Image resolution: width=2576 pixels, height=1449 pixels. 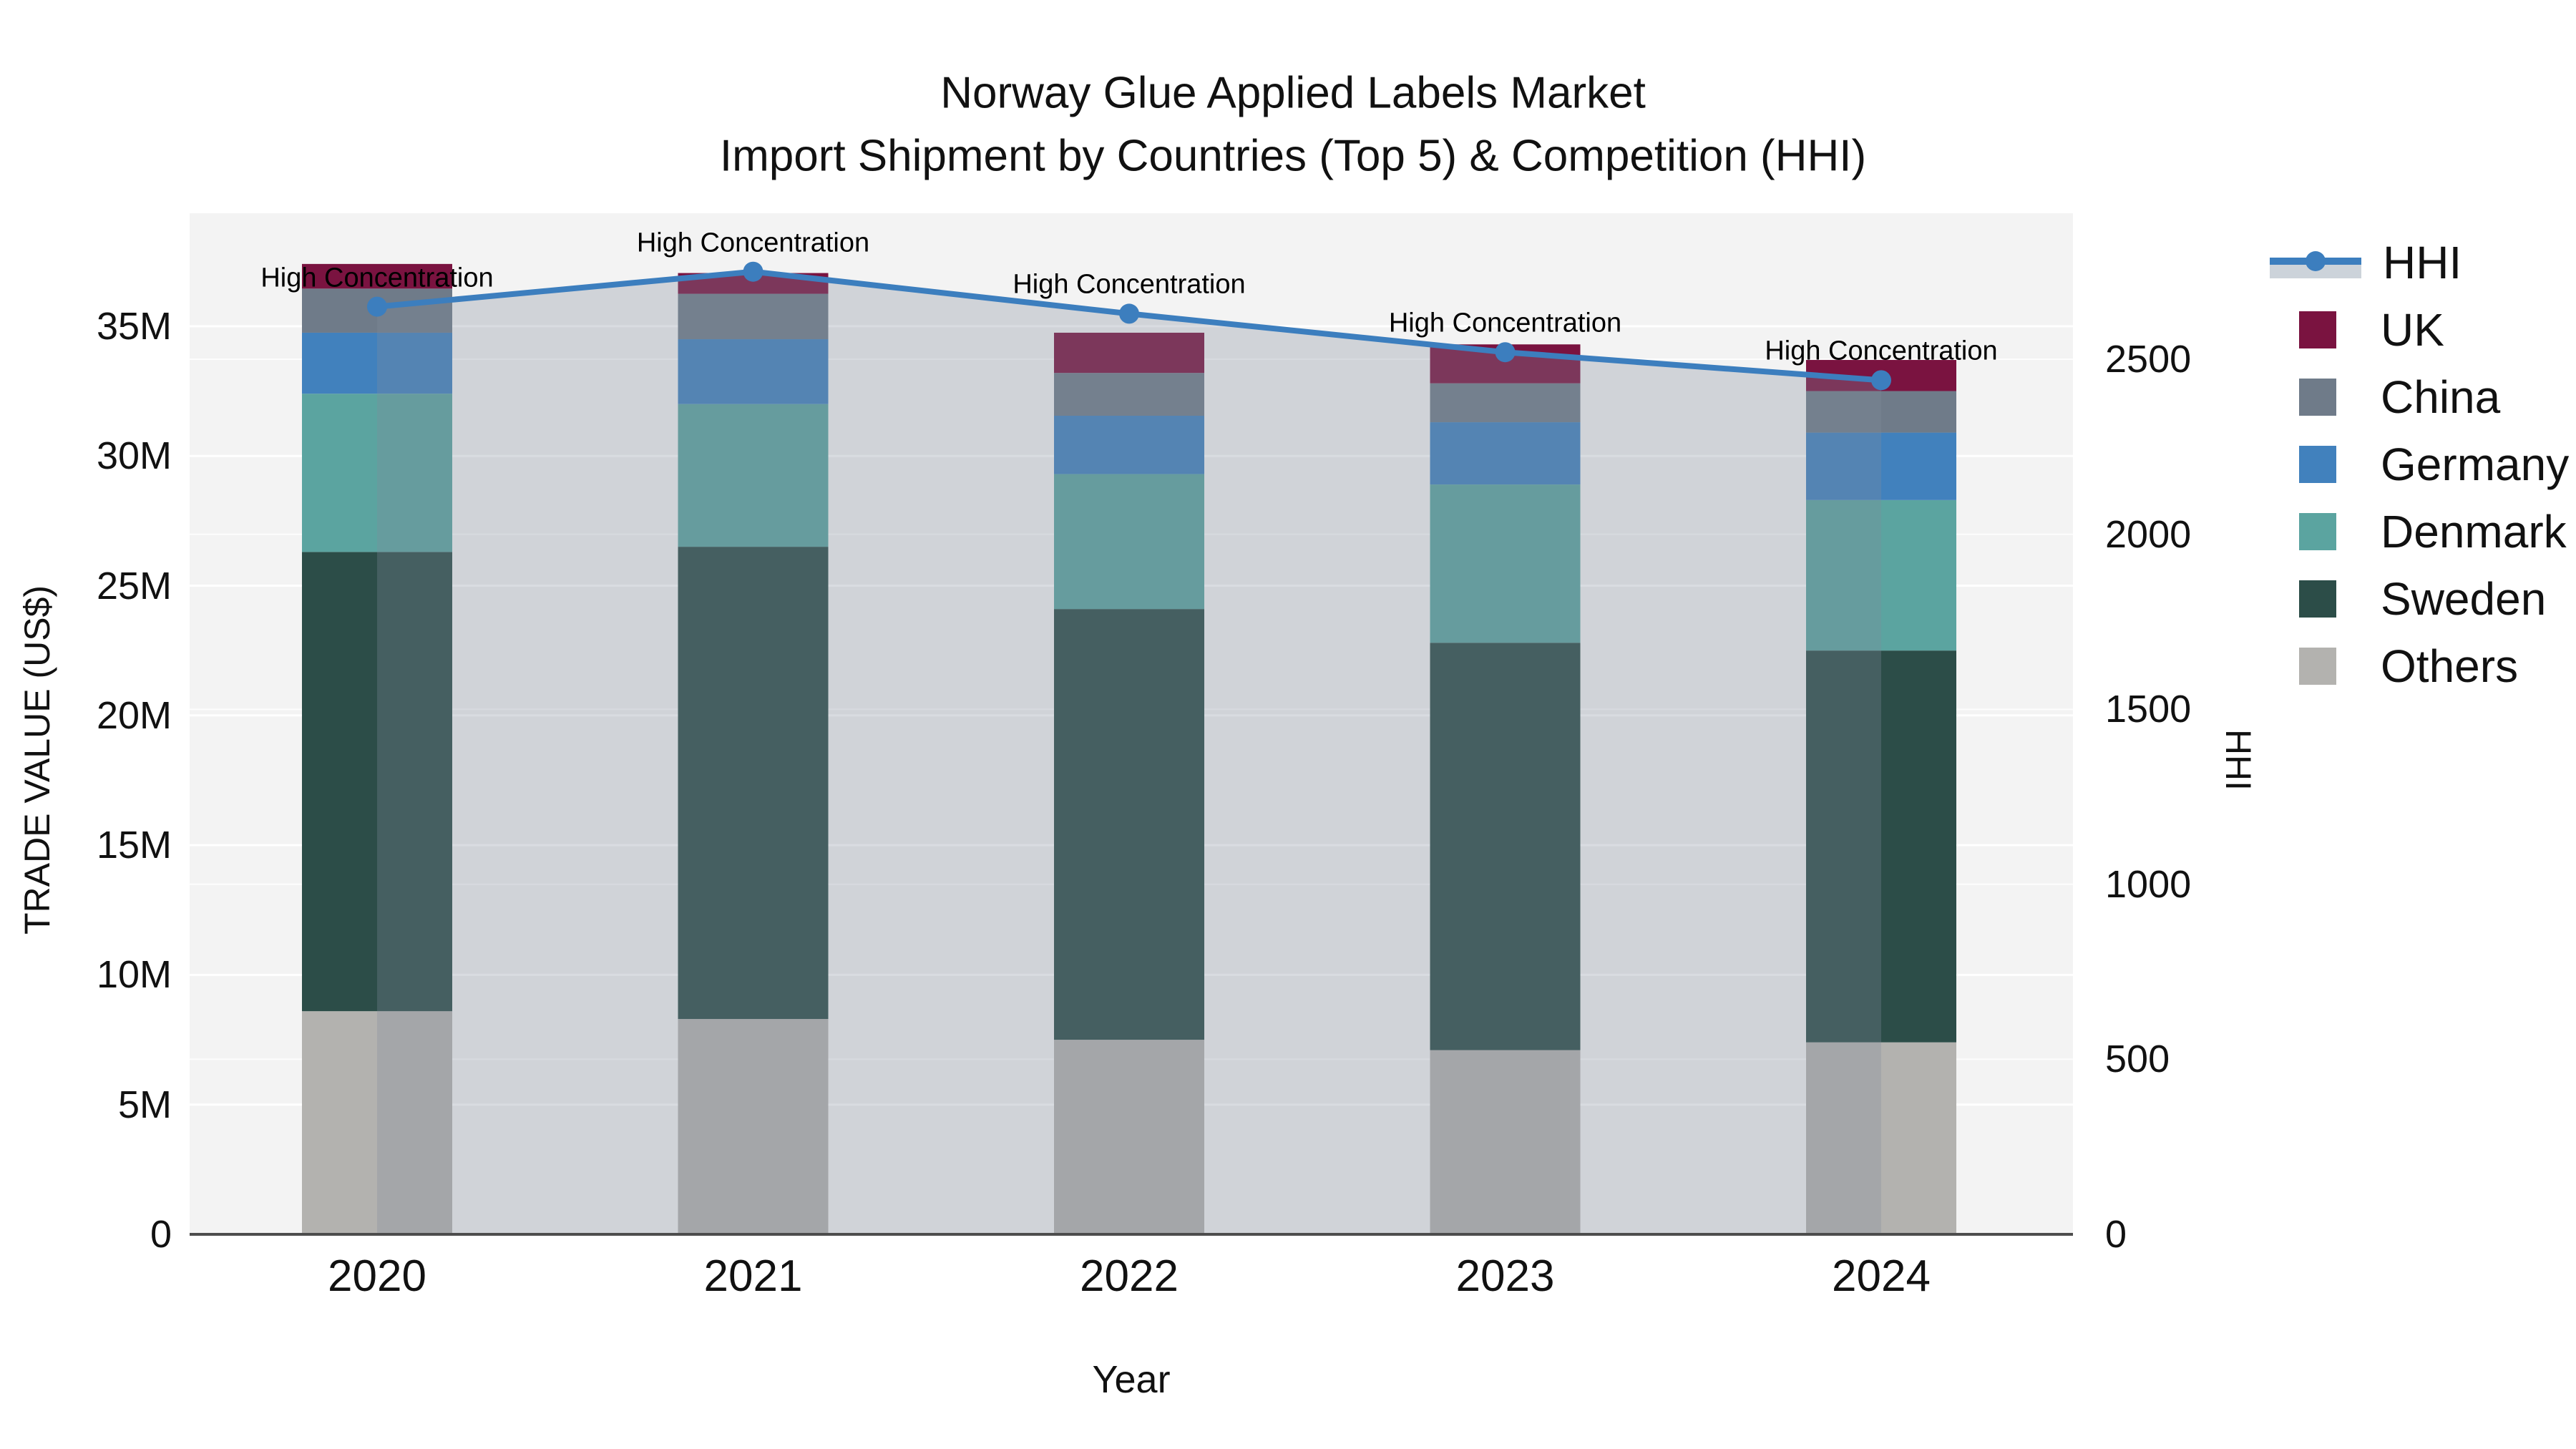 I want to click on x-tick-2020: 2020, so click(x=377, y=1276).